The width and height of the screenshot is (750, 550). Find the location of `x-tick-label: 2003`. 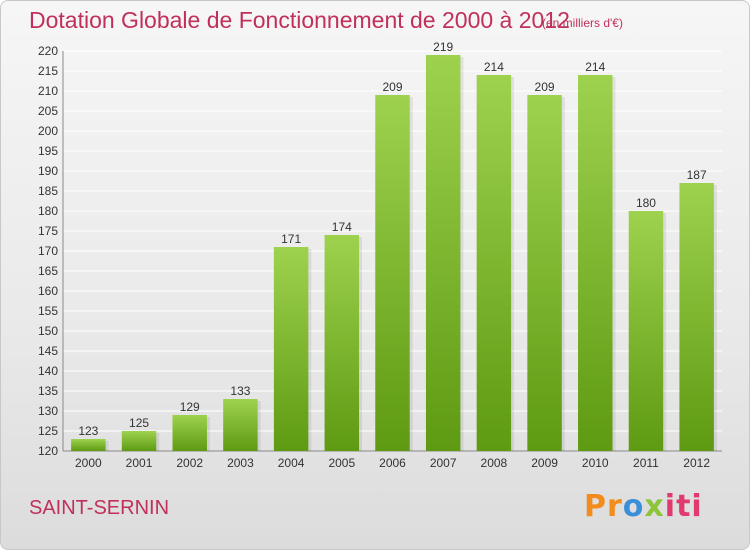

x-tick-label: 2003 is located at coordinates (240, 463).